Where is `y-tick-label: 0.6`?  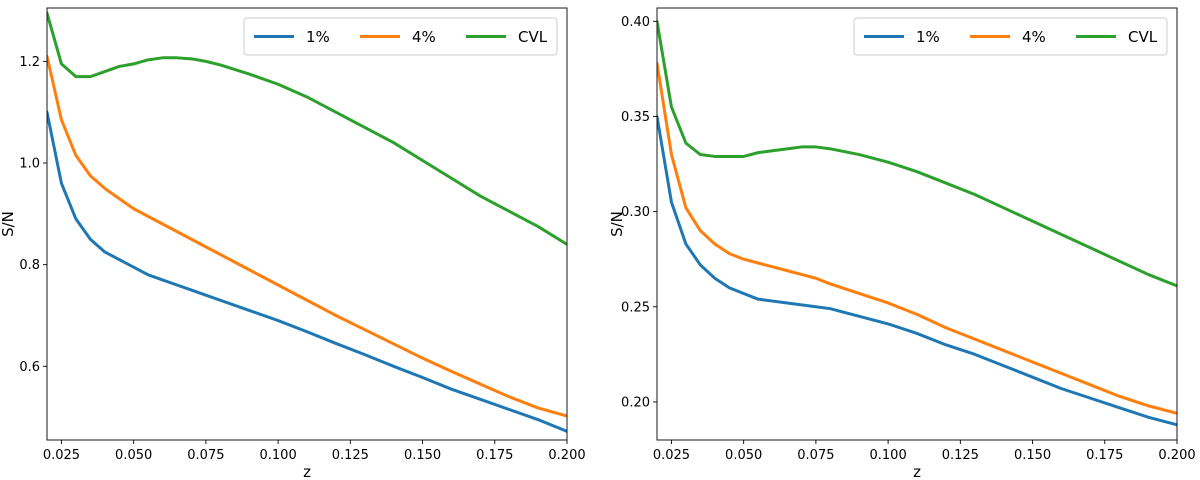
y-tick-label: 0.6 is located at coordinates (29, 367).